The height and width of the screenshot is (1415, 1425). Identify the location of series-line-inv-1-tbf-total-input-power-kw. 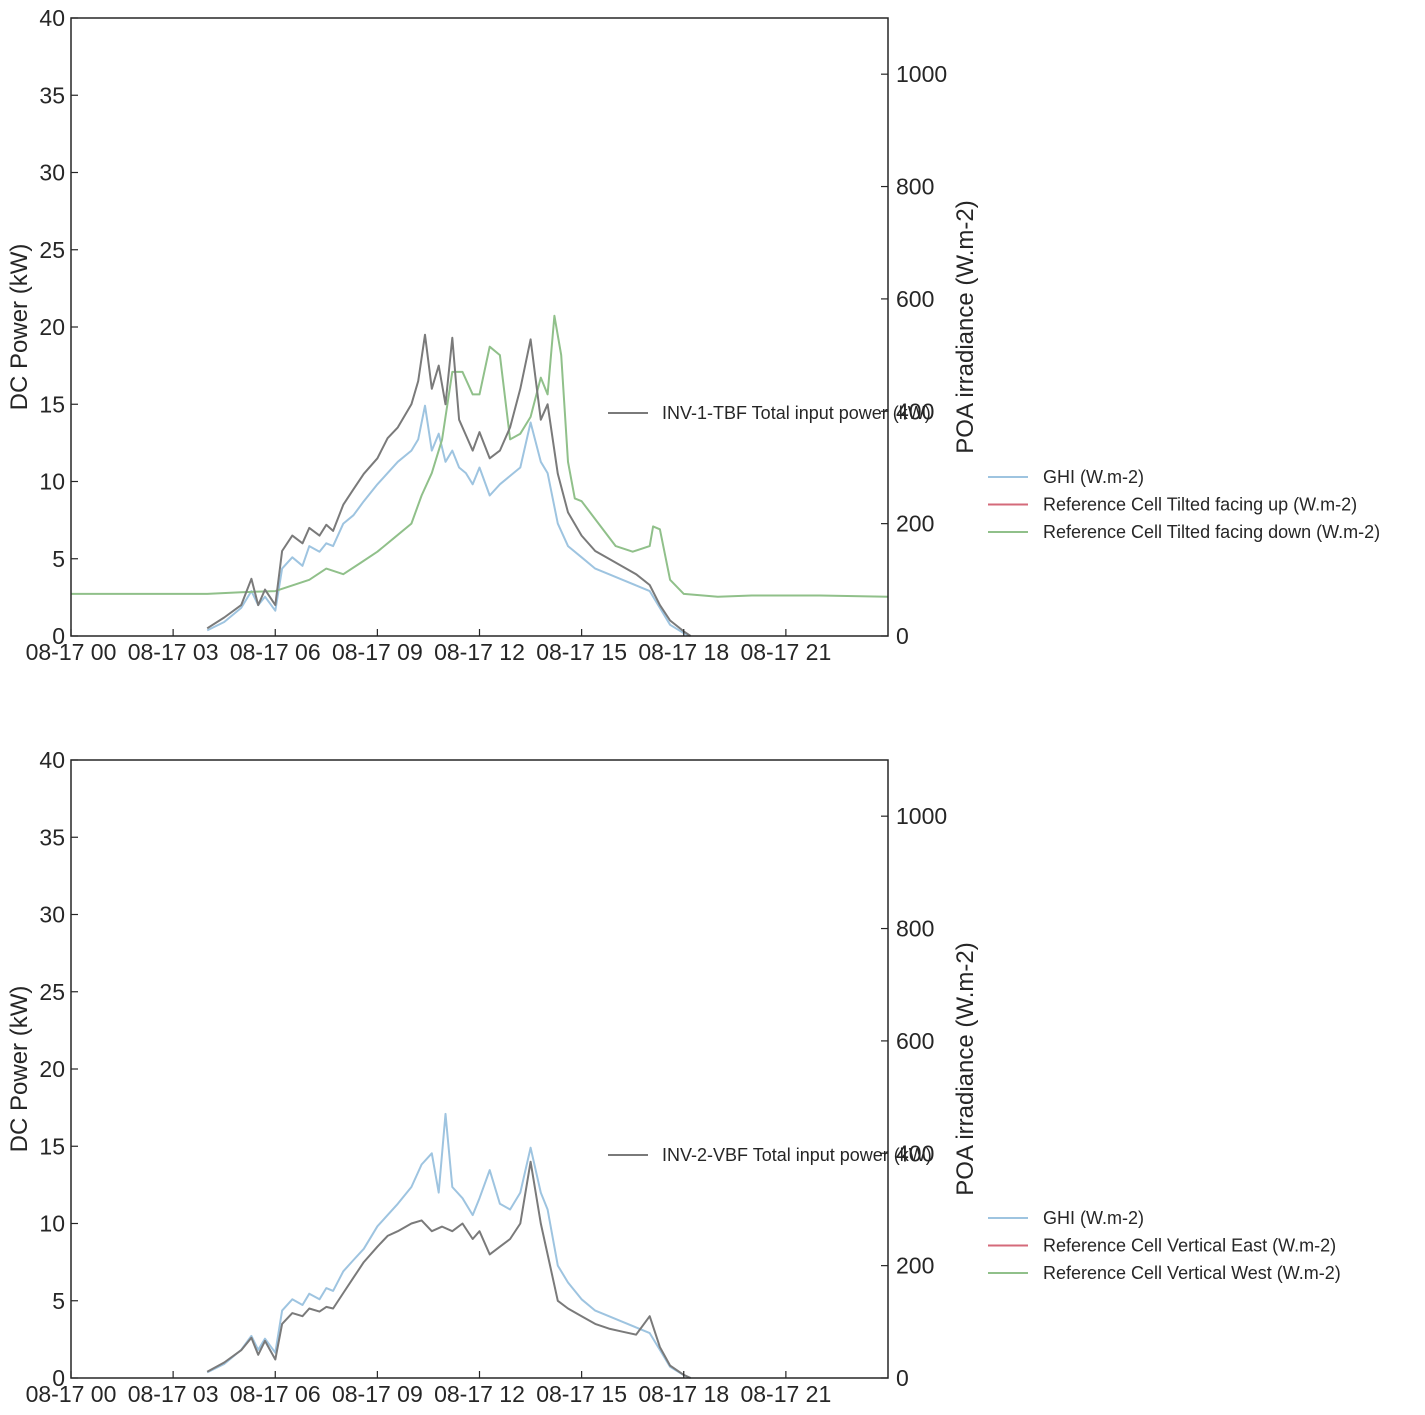
(449, 485).